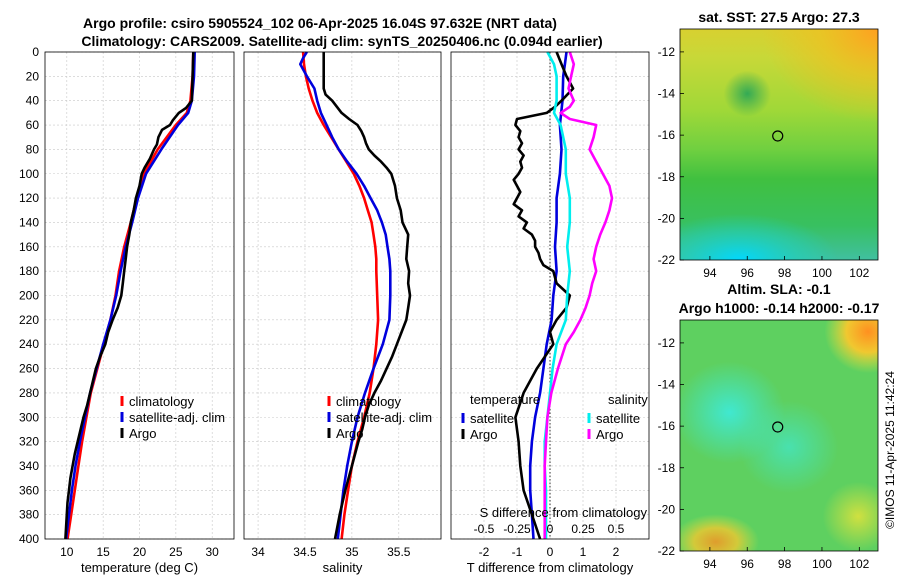 This screenshot has width=900, height=580. What do you see at coordinates (517, 529) in the screenshot?
I see `top-x-tick-label: -0.25` at bounding box center [517, 529].